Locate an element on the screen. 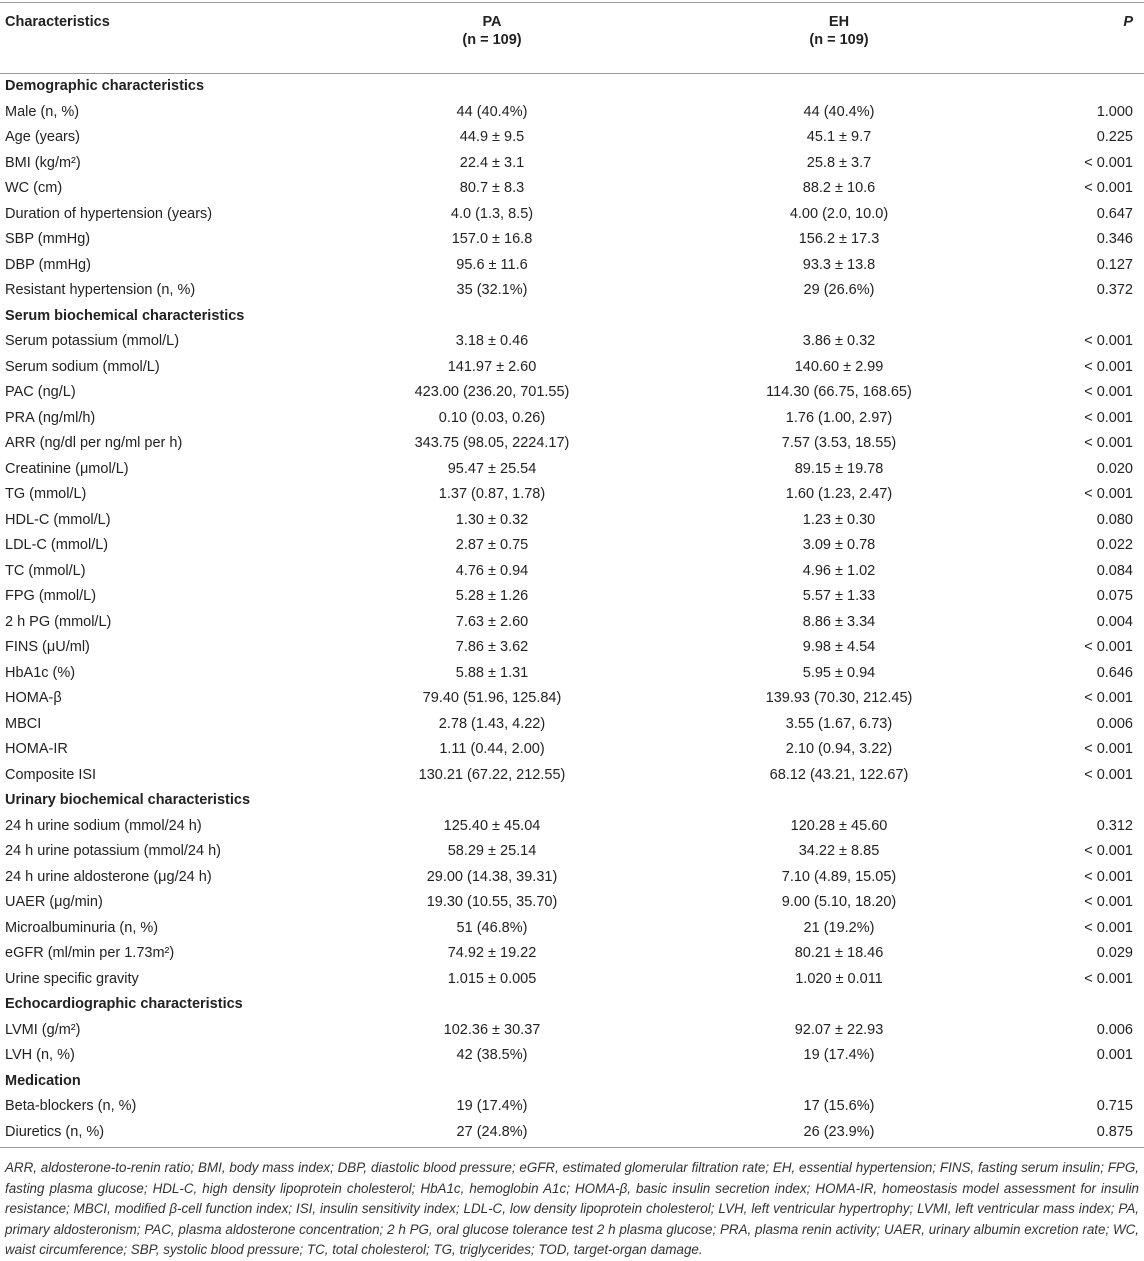 This screenshot has width=1144, height=1261. data-row: Male (n, %) 44 (40.4%) 44 (40.4%) 1.000 is located at coordinates (572, 113).